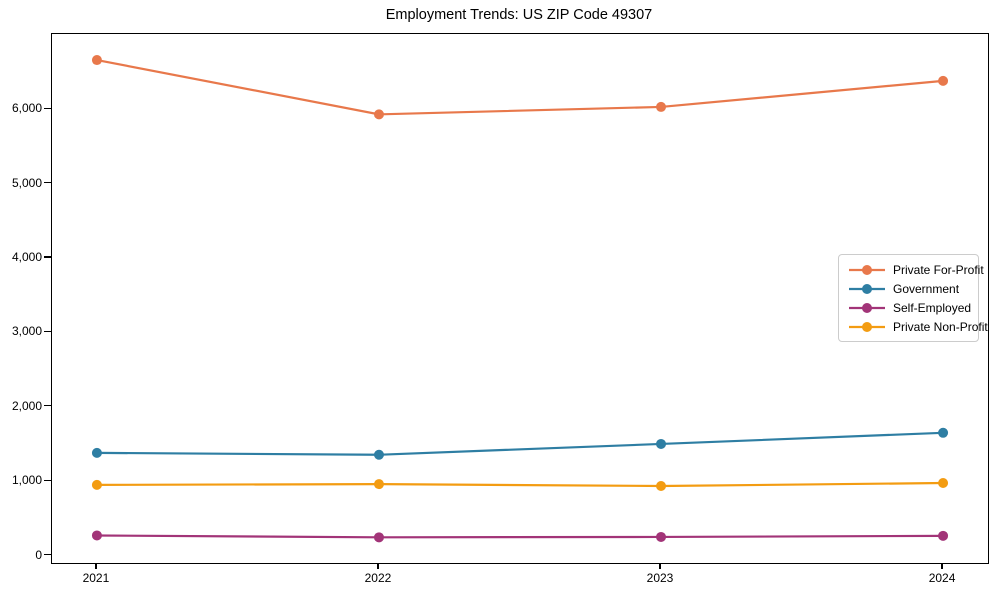 The image size is (1000, 600). Describe the element at coordinates (378, 114) in the screenshot. I see `data-point-private-for-profit-2022` at that location.